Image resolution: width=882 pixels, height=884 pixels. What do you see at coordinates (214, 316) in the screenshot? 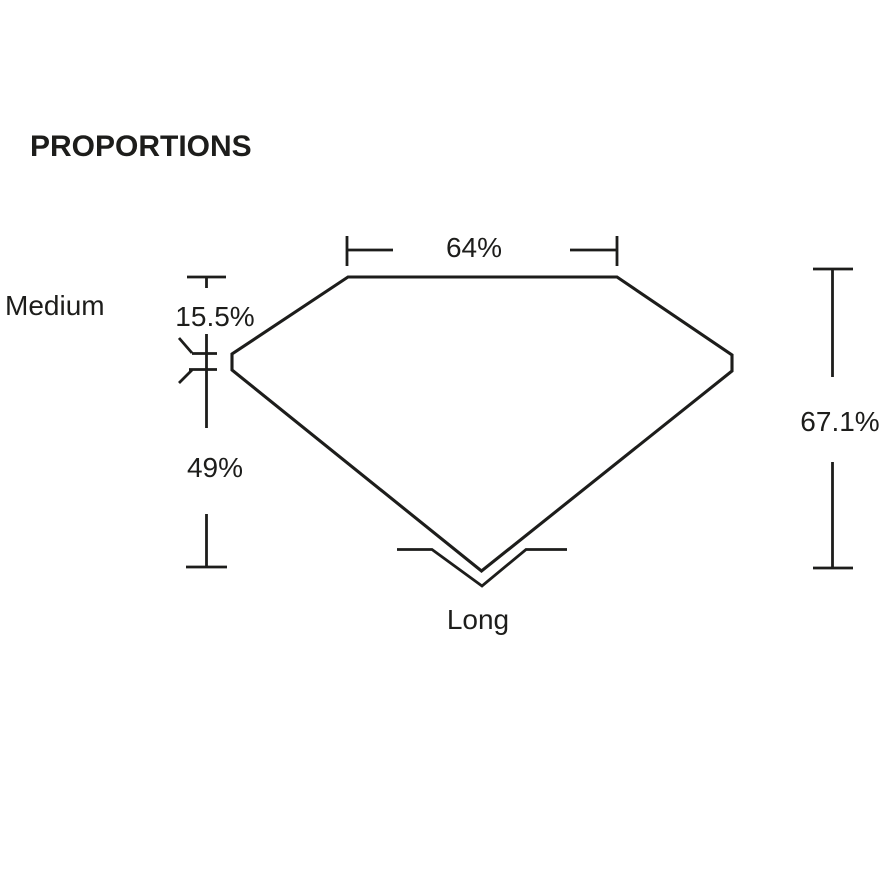
I see `crown-height-value: 15.5%` at bounding box center [214, 316].